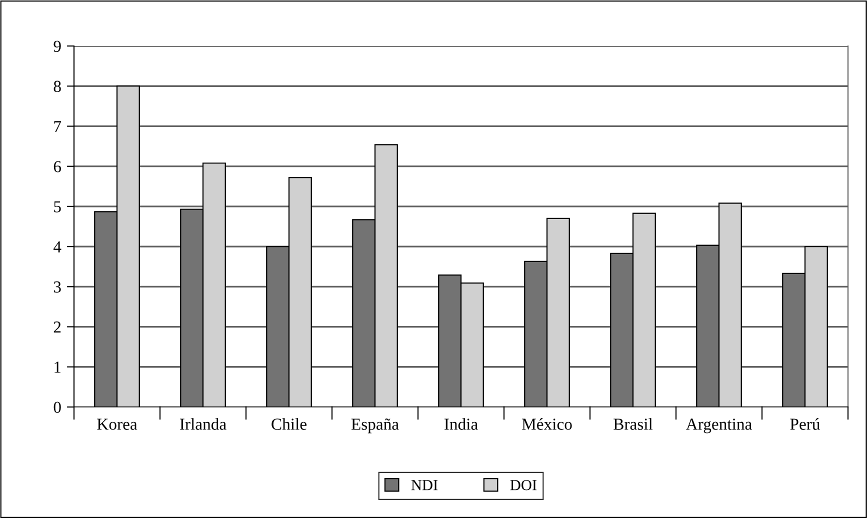 Image resolution: width=868 pixels, height=518 pixels. What do you see at coordinates (58, 126) in the screenshot?
I see `y-tick-label: 7` at bounding box center [58, 126].